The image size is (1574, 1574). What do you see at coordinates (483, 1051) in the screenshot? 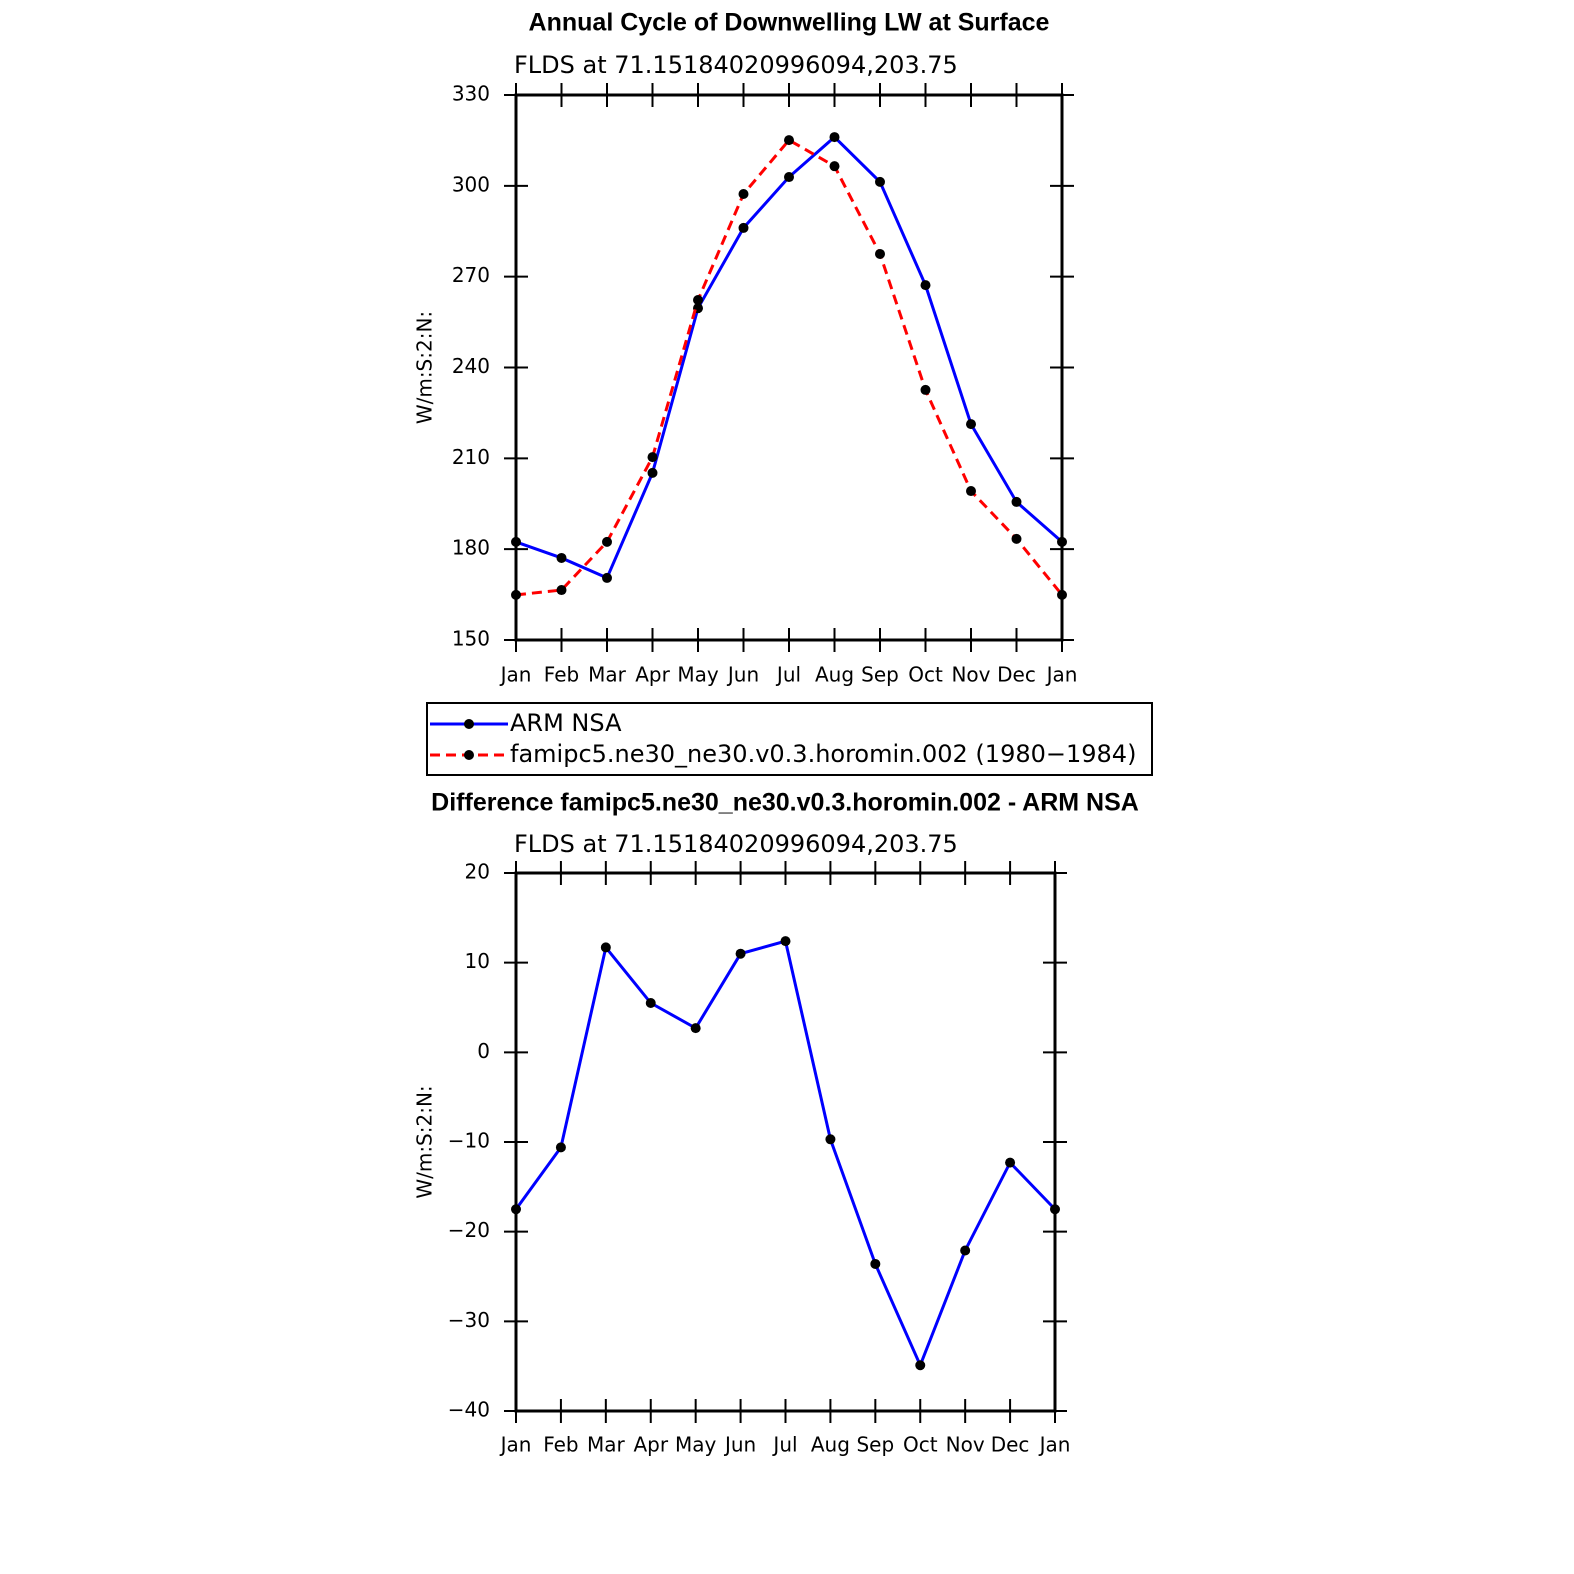
I see `y-tick-label: 0` at bounding box center [483, 1051].